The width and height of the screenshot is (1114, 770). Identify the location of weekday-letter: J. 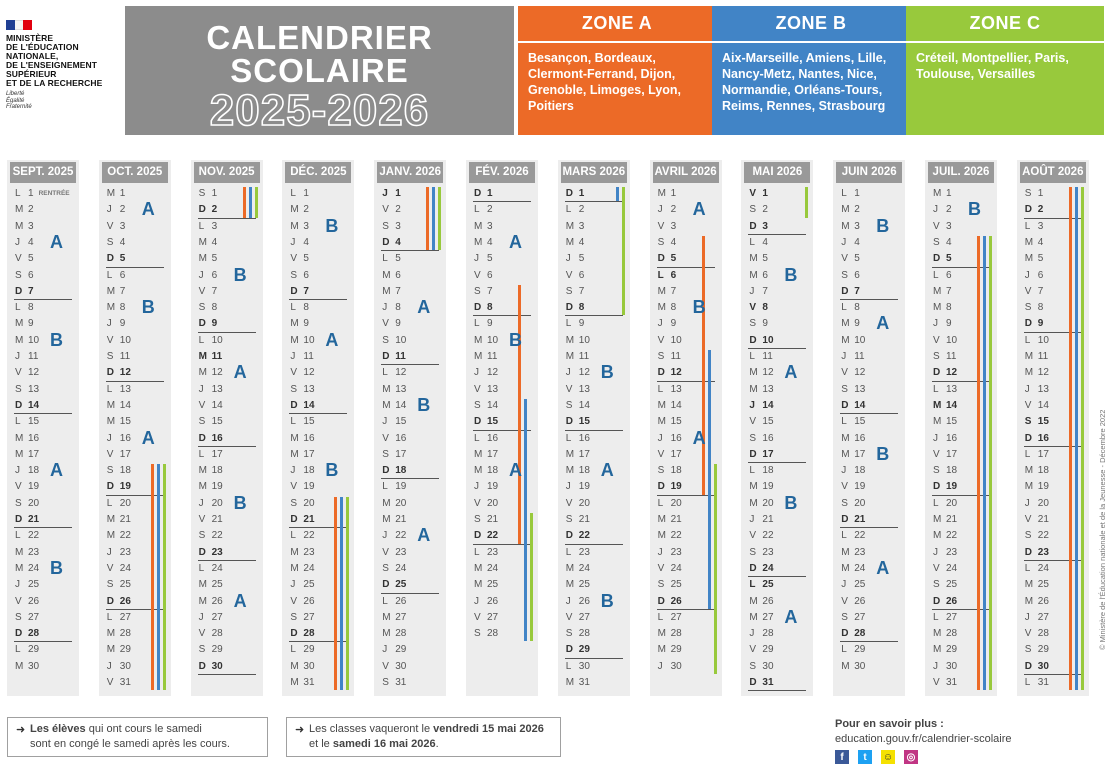
(935, 210).